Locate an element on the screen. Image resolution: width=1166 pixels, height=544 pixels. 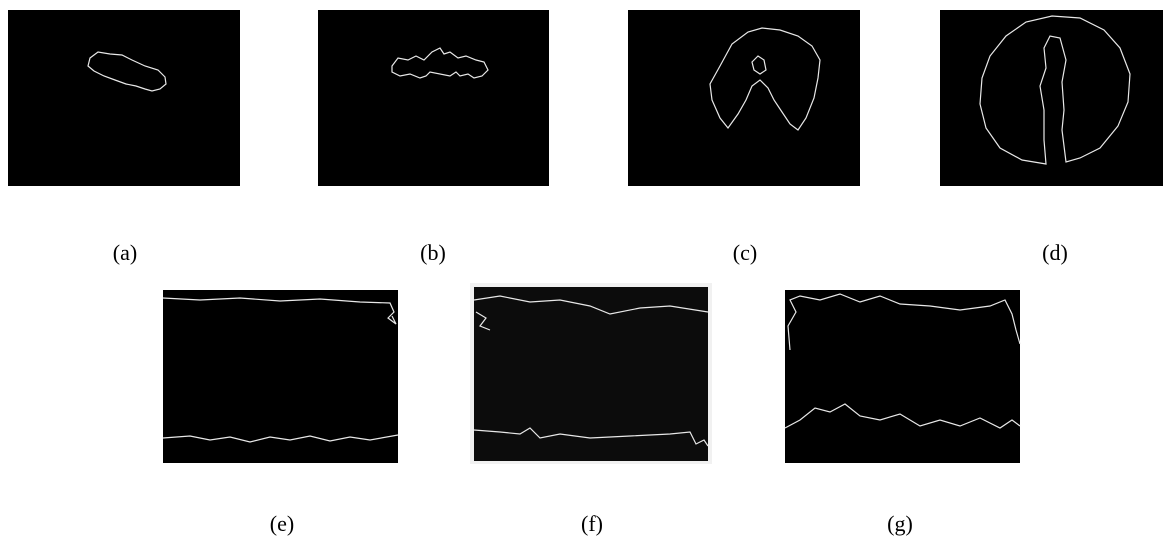
panel-label: (e) is located at coordinates (282, 523).